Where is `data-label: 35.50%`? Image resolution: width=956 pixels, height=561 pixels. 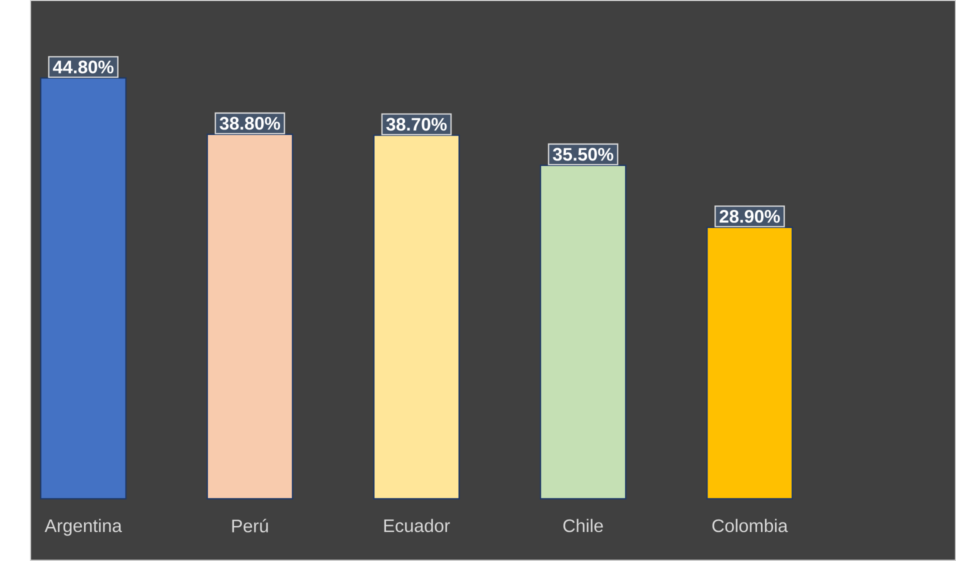 data-label: 35.50% is located at coordinates (583, 154).